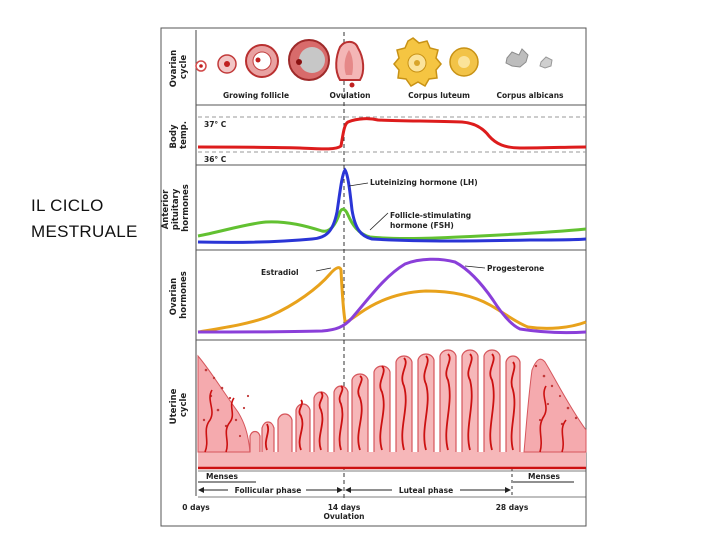 The image size is (720, 540). I want to click on label-growing-follicle: Growing follicle, so click(256, 95).